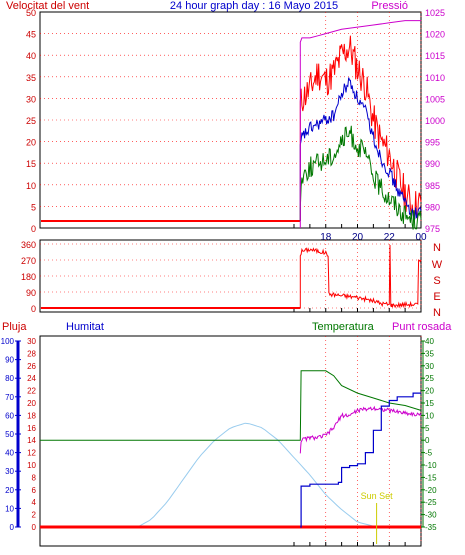  Describe the element at coordinates (432, 229) in the screenshot. I see `pressure-tick-label: 975` at that location.